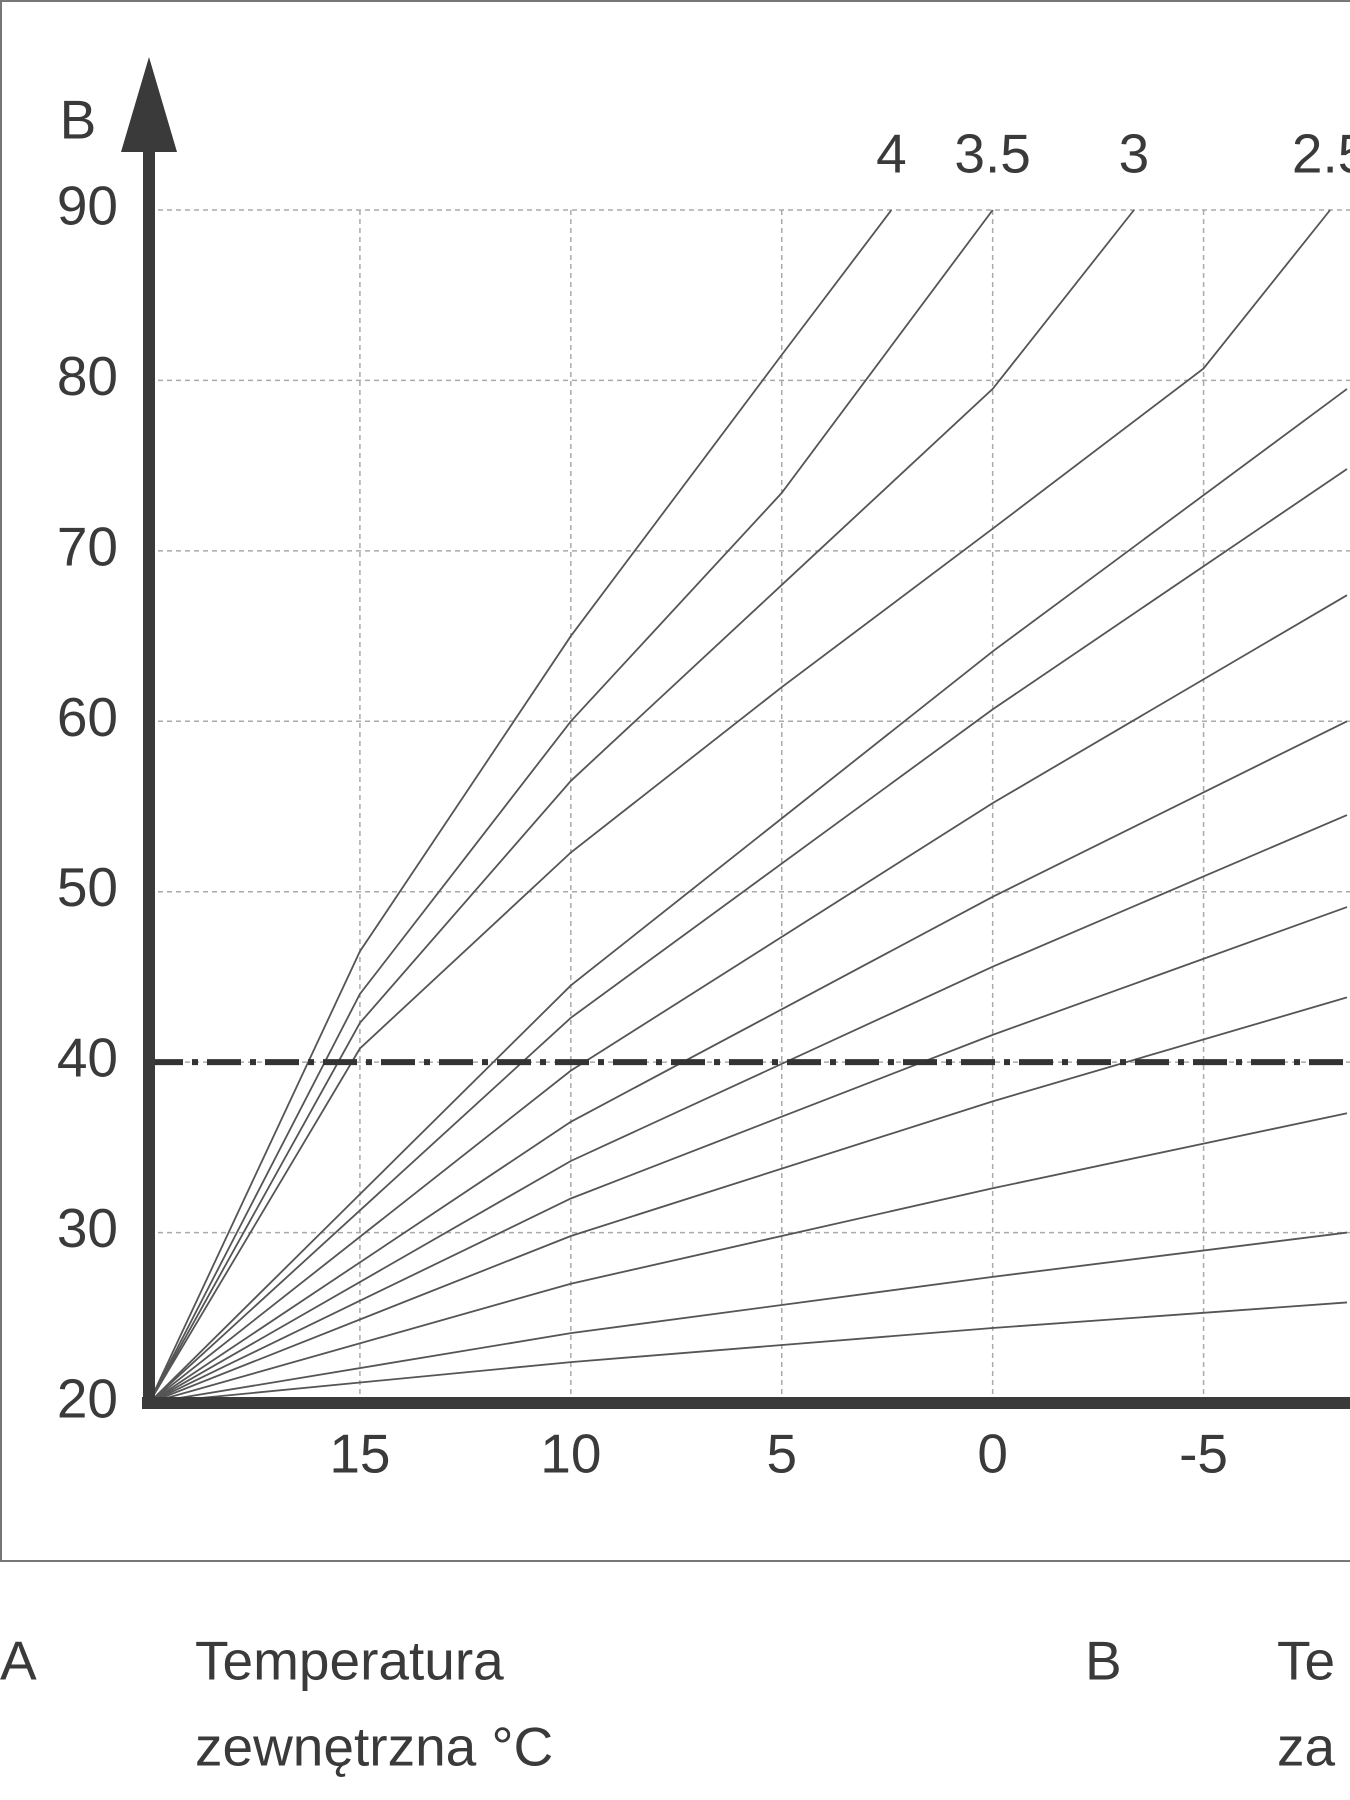 This screenshot has width=1350, height=1800. What do you see at coordinates (781, 1454) in the screenshot?
I see `x-tick-label: 5` at bounding box center [781, 1454].